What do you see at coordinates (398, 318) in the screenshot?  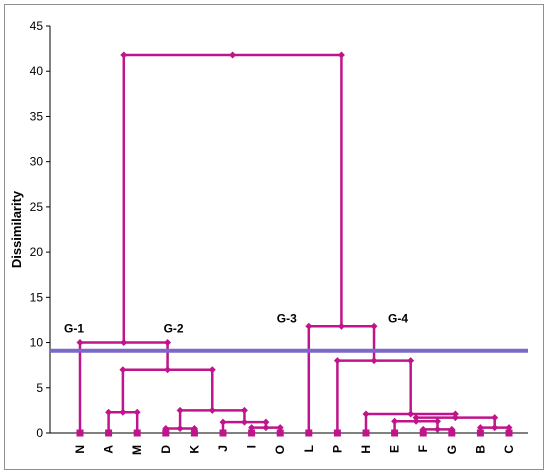 I see `group-label: G-4` at bounding box center [398, 318].